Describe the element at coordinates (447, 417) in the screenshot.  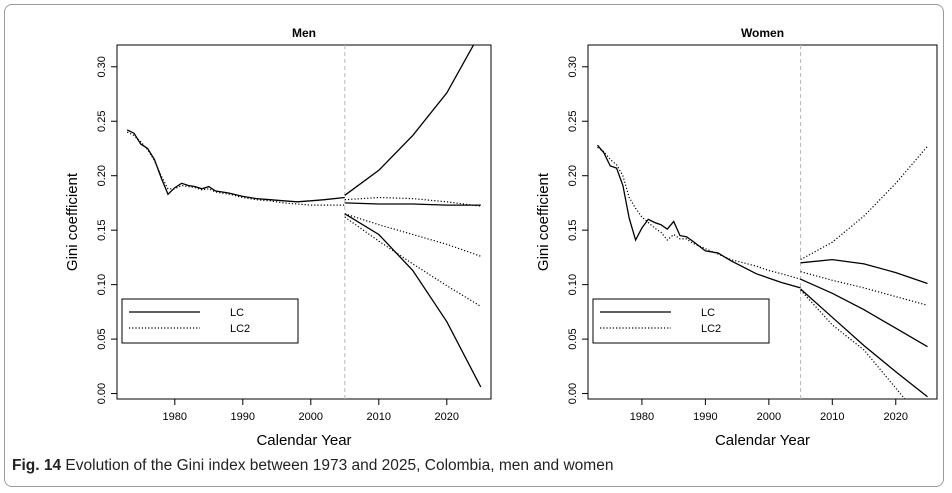
I see `men-x-tick-label: 2020` at that location.